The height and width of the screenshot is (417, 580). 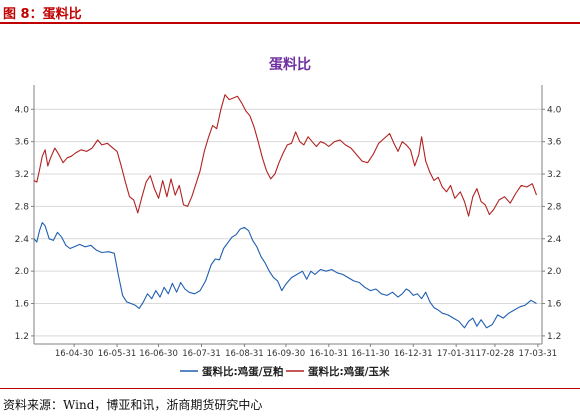 What do you see at coordinates (290, 388) in the screenshot?
I see `footer-rule` at bounding box center [290, 388].